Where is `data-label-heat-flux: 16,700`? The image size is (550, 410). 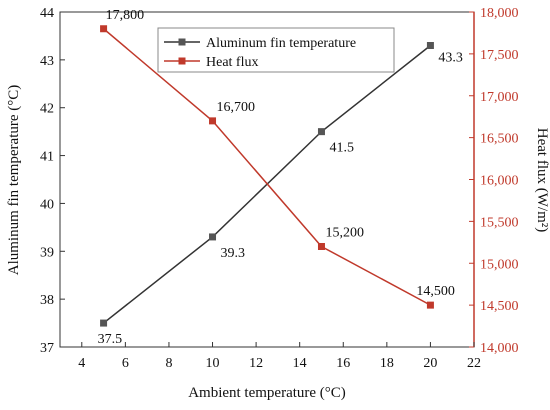
data-label-heat-flux: 16,700 is located at coordinates (236, 107).